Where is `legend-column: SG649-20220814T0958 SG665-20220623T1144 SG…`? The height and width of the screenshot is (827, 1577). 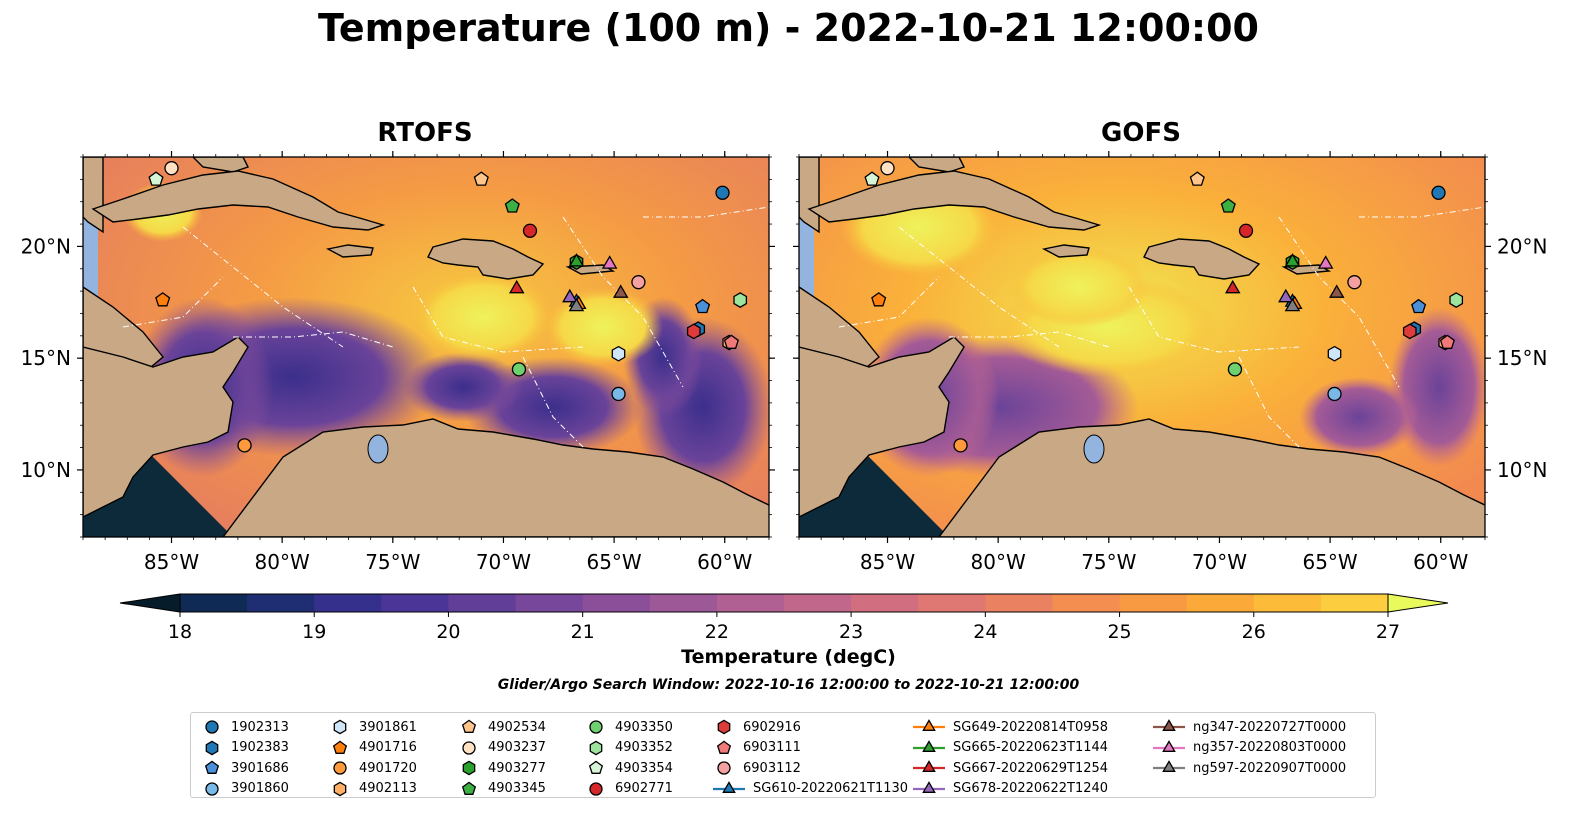
legend-column: SG649-20220814T0958 SG665-20220623T1144 SG… is located at coordinates (1009, 758).